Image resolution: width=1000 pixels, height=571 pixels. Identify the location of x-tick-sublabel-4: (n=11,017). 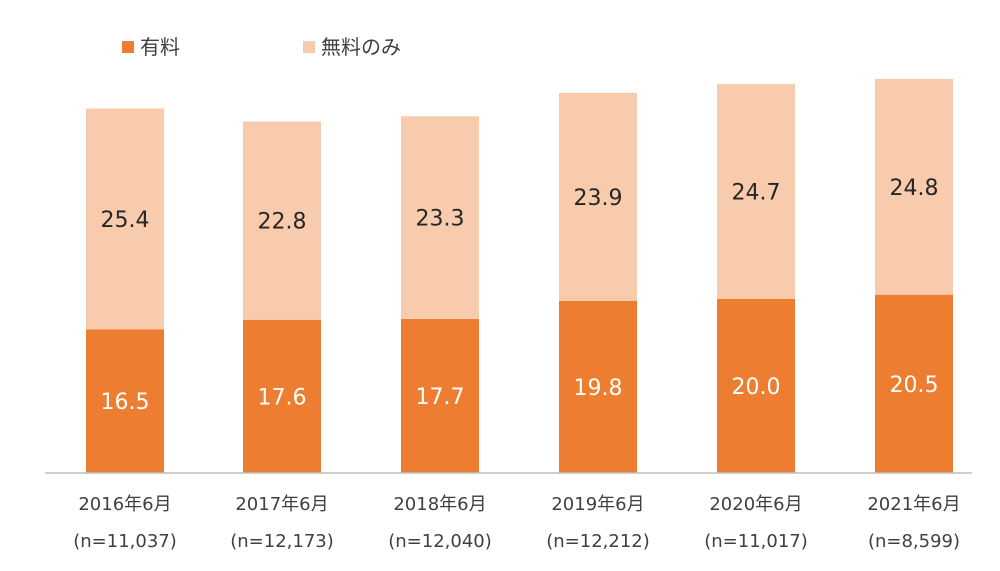
(756, 541).